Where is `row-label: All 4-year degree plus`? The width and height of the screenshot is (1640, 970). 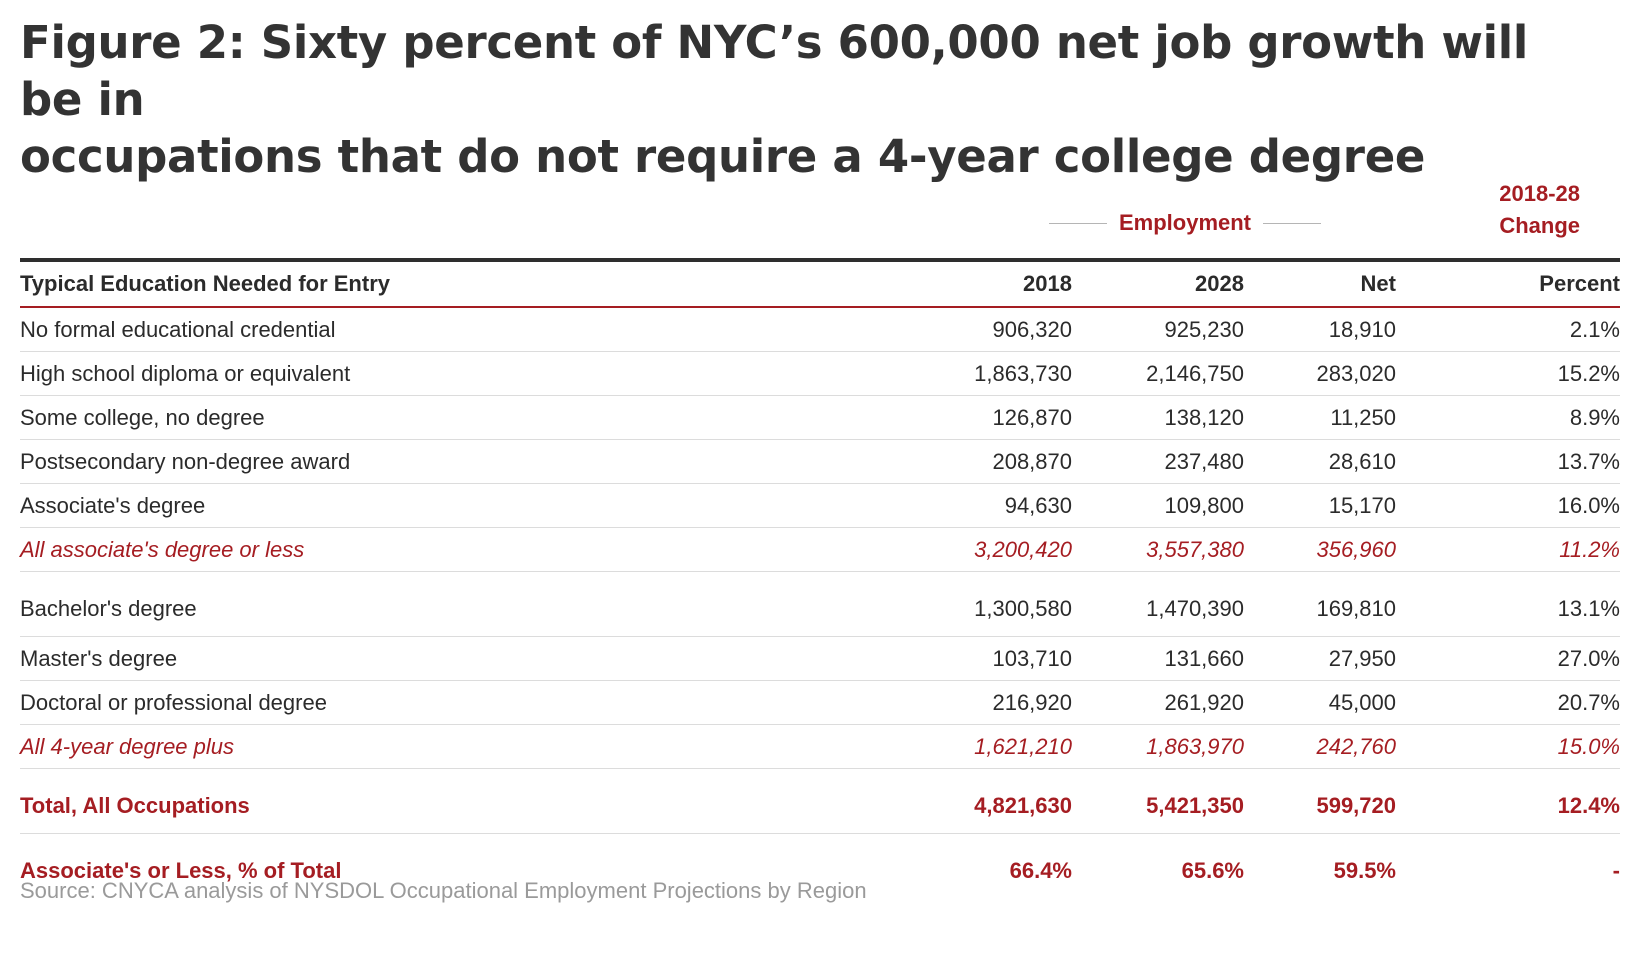
row-label: All 4-year degree plus is located at coordinates (460, 746).